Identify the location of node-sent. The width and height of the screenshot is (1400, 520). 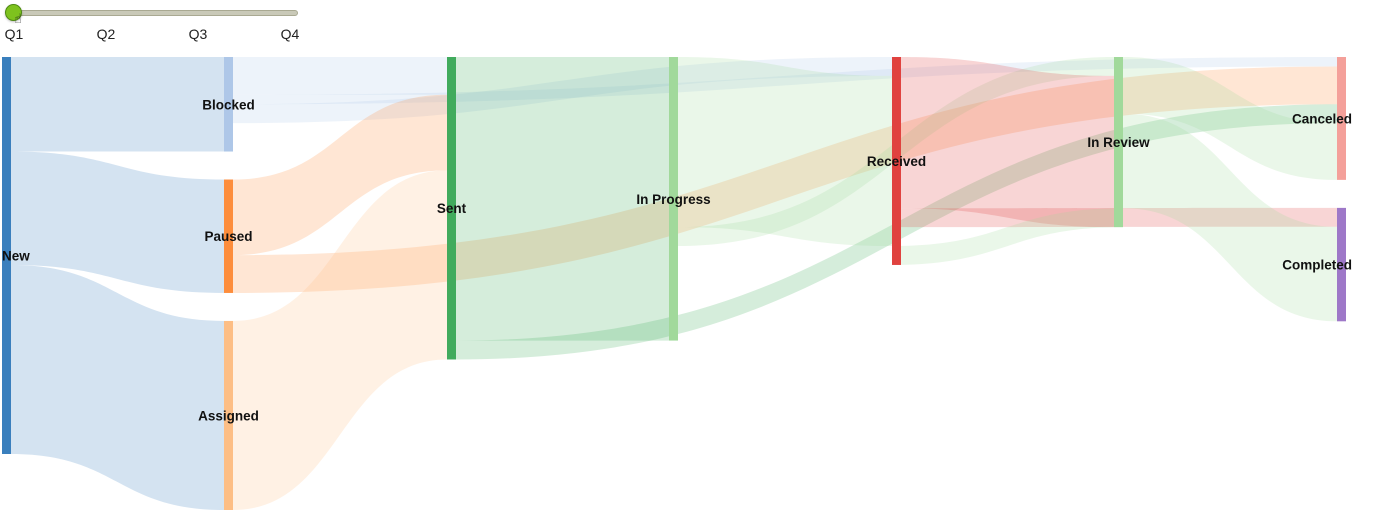
(451, 208).